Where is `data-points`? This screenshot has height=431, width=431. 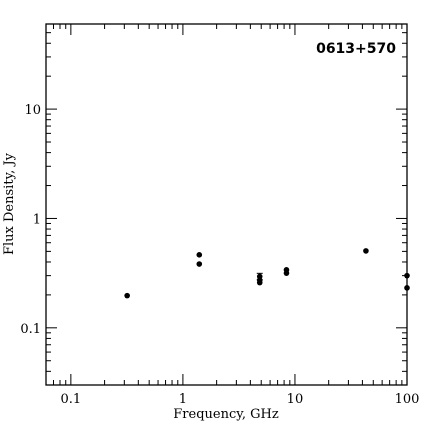
data-points is located at coordinates (267, 273).